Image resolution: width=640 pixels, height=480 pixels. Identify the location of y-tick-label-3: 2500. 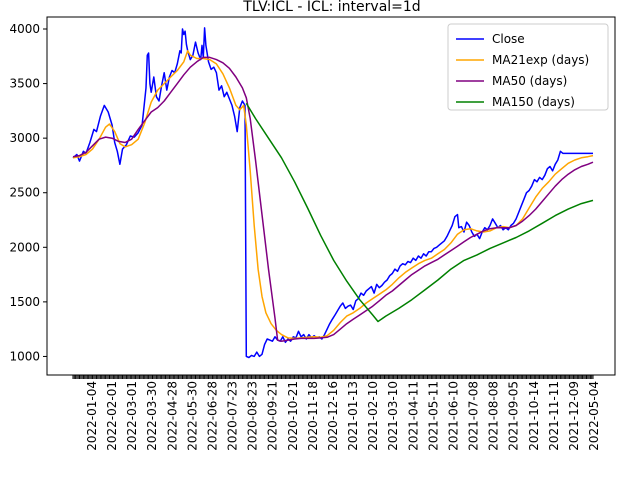
(24, 193).